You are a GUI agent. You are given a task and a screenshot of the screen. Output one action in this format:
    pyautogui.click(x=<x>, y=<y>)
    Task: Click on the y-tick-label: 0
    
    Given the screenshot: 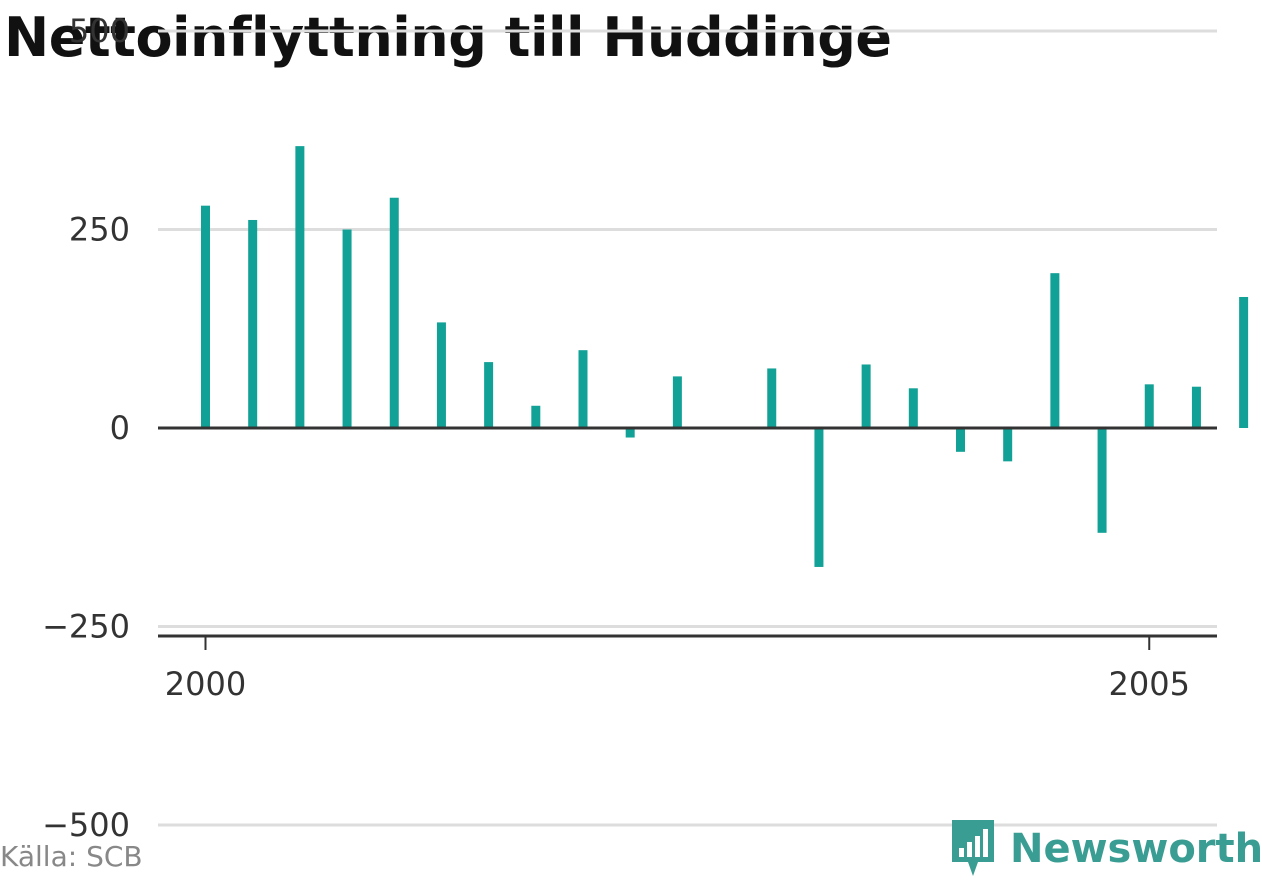 What is the action you would take?
    pyautogui.click(x=120, y=428)
    